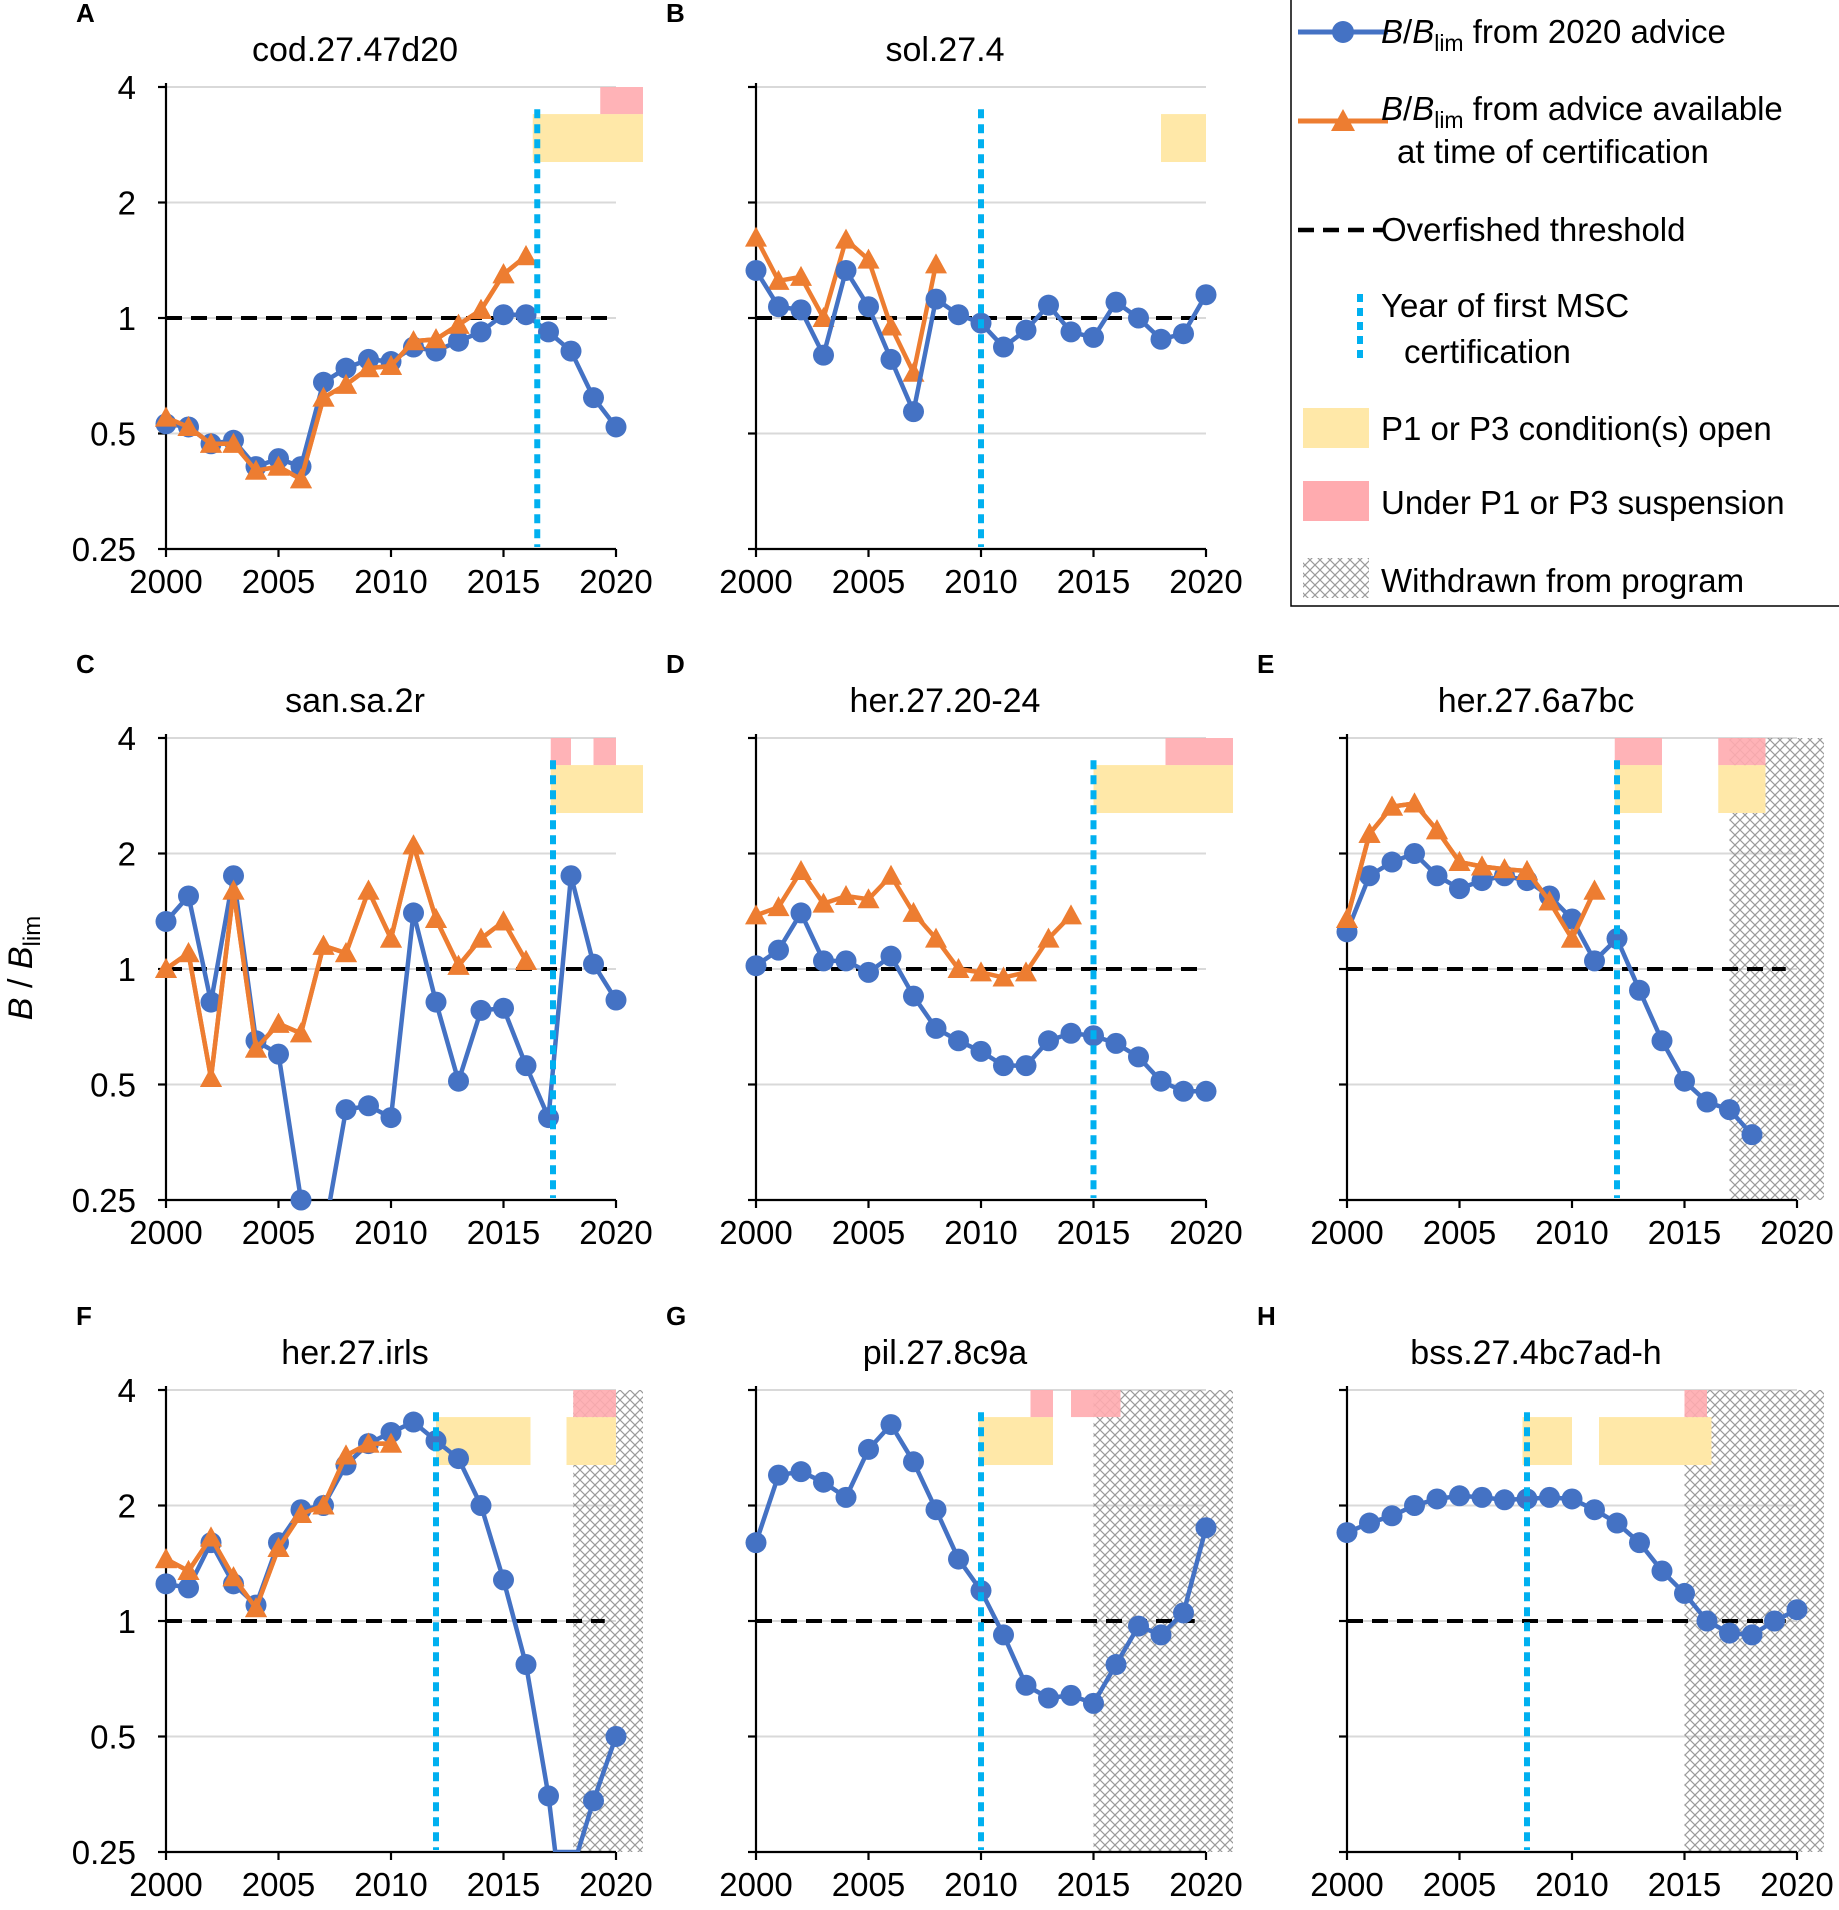 The width and height of the screenshot is (1839, 1910). I want to click on y-tick-label: 2, so click(127, 1506).